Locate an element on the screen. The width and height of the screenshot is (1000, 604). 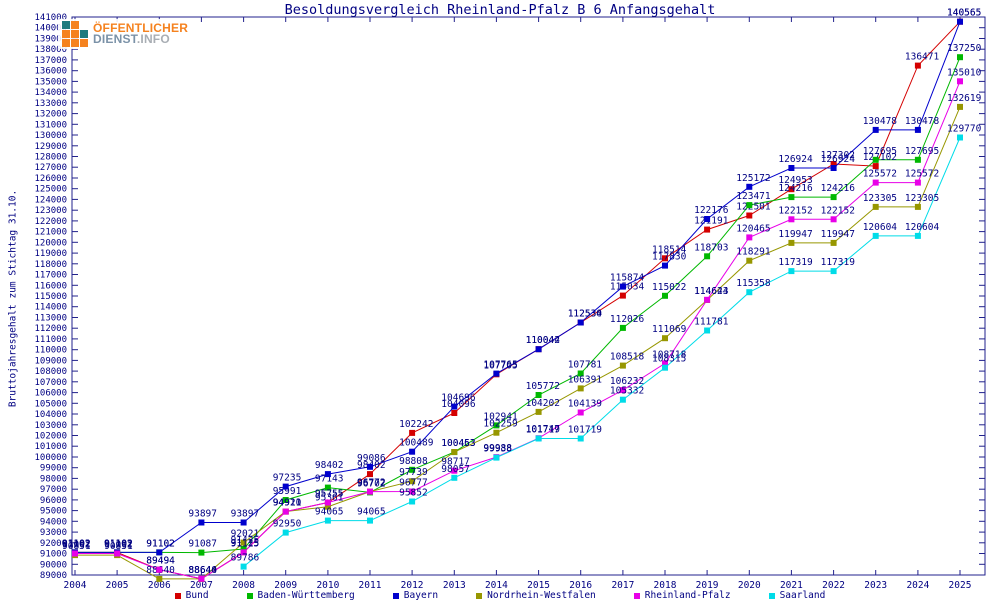
svg-text: 140000 is located at coordinates (50, 29).